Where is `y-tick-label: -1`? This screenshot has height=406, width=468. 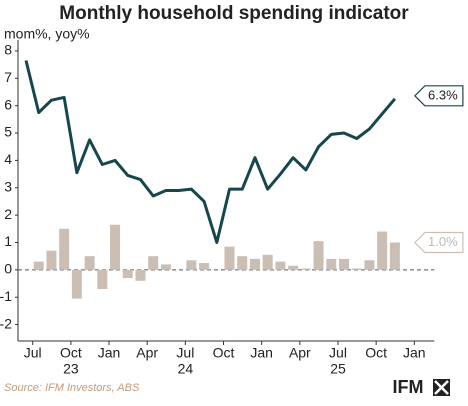 y-tick-label: -1 is located at coordinates (6, 296).